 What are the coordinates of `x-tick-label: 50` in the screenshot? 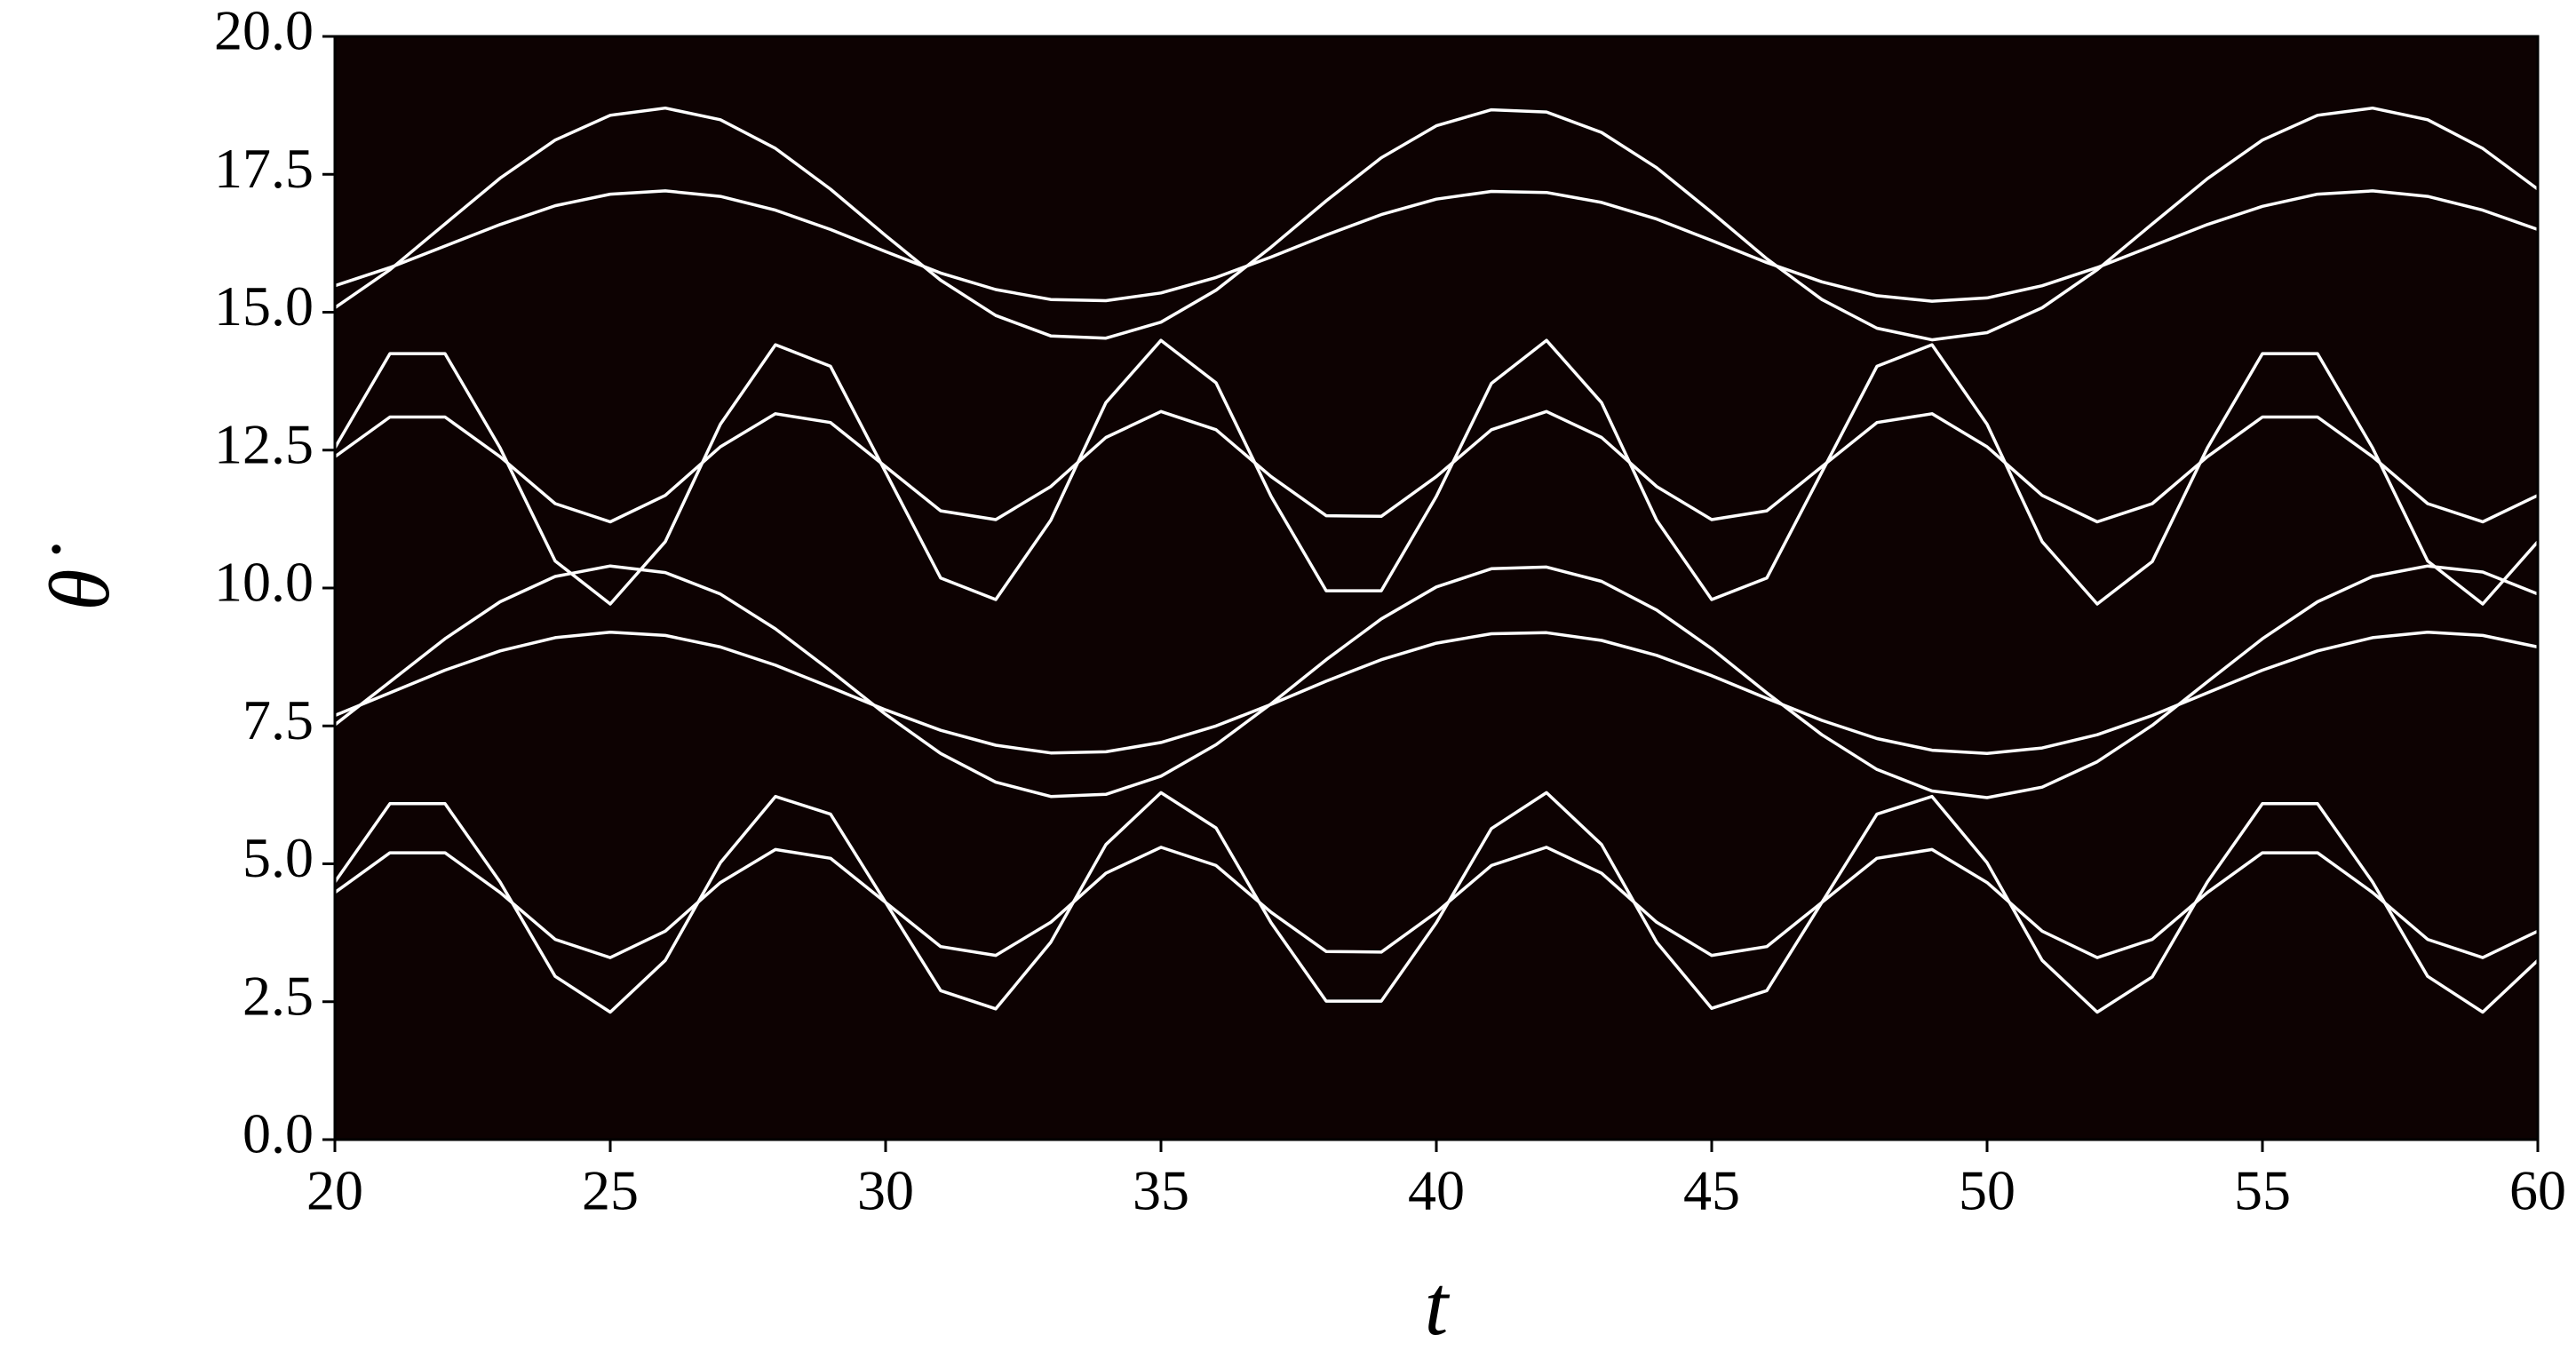 It's located at (1987, 1190).